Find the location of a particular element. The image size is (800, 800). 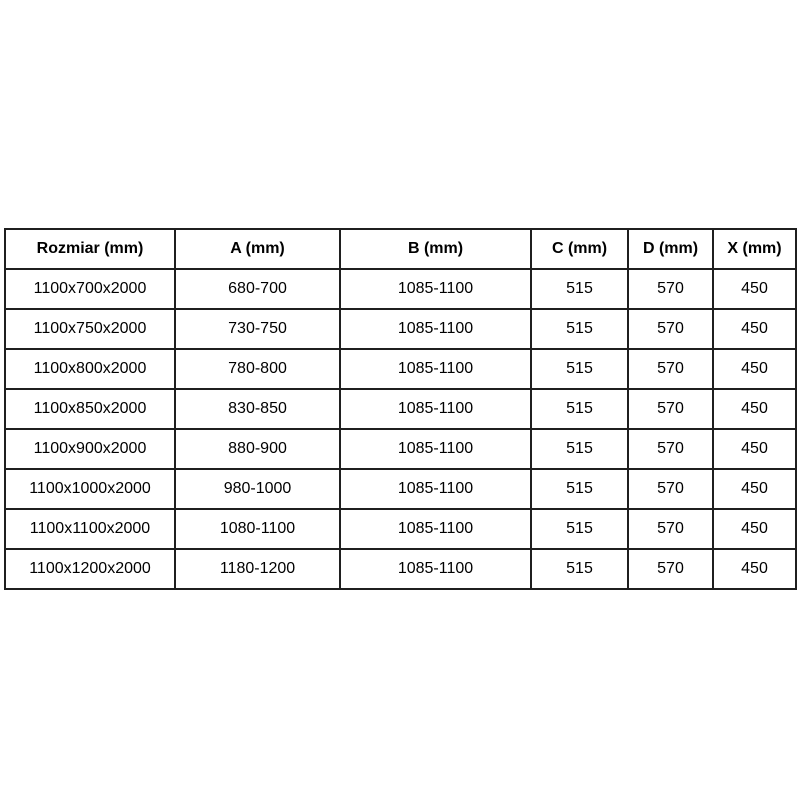

table-cell: 1100x1000x2000 is located at coordinates (90, 489).